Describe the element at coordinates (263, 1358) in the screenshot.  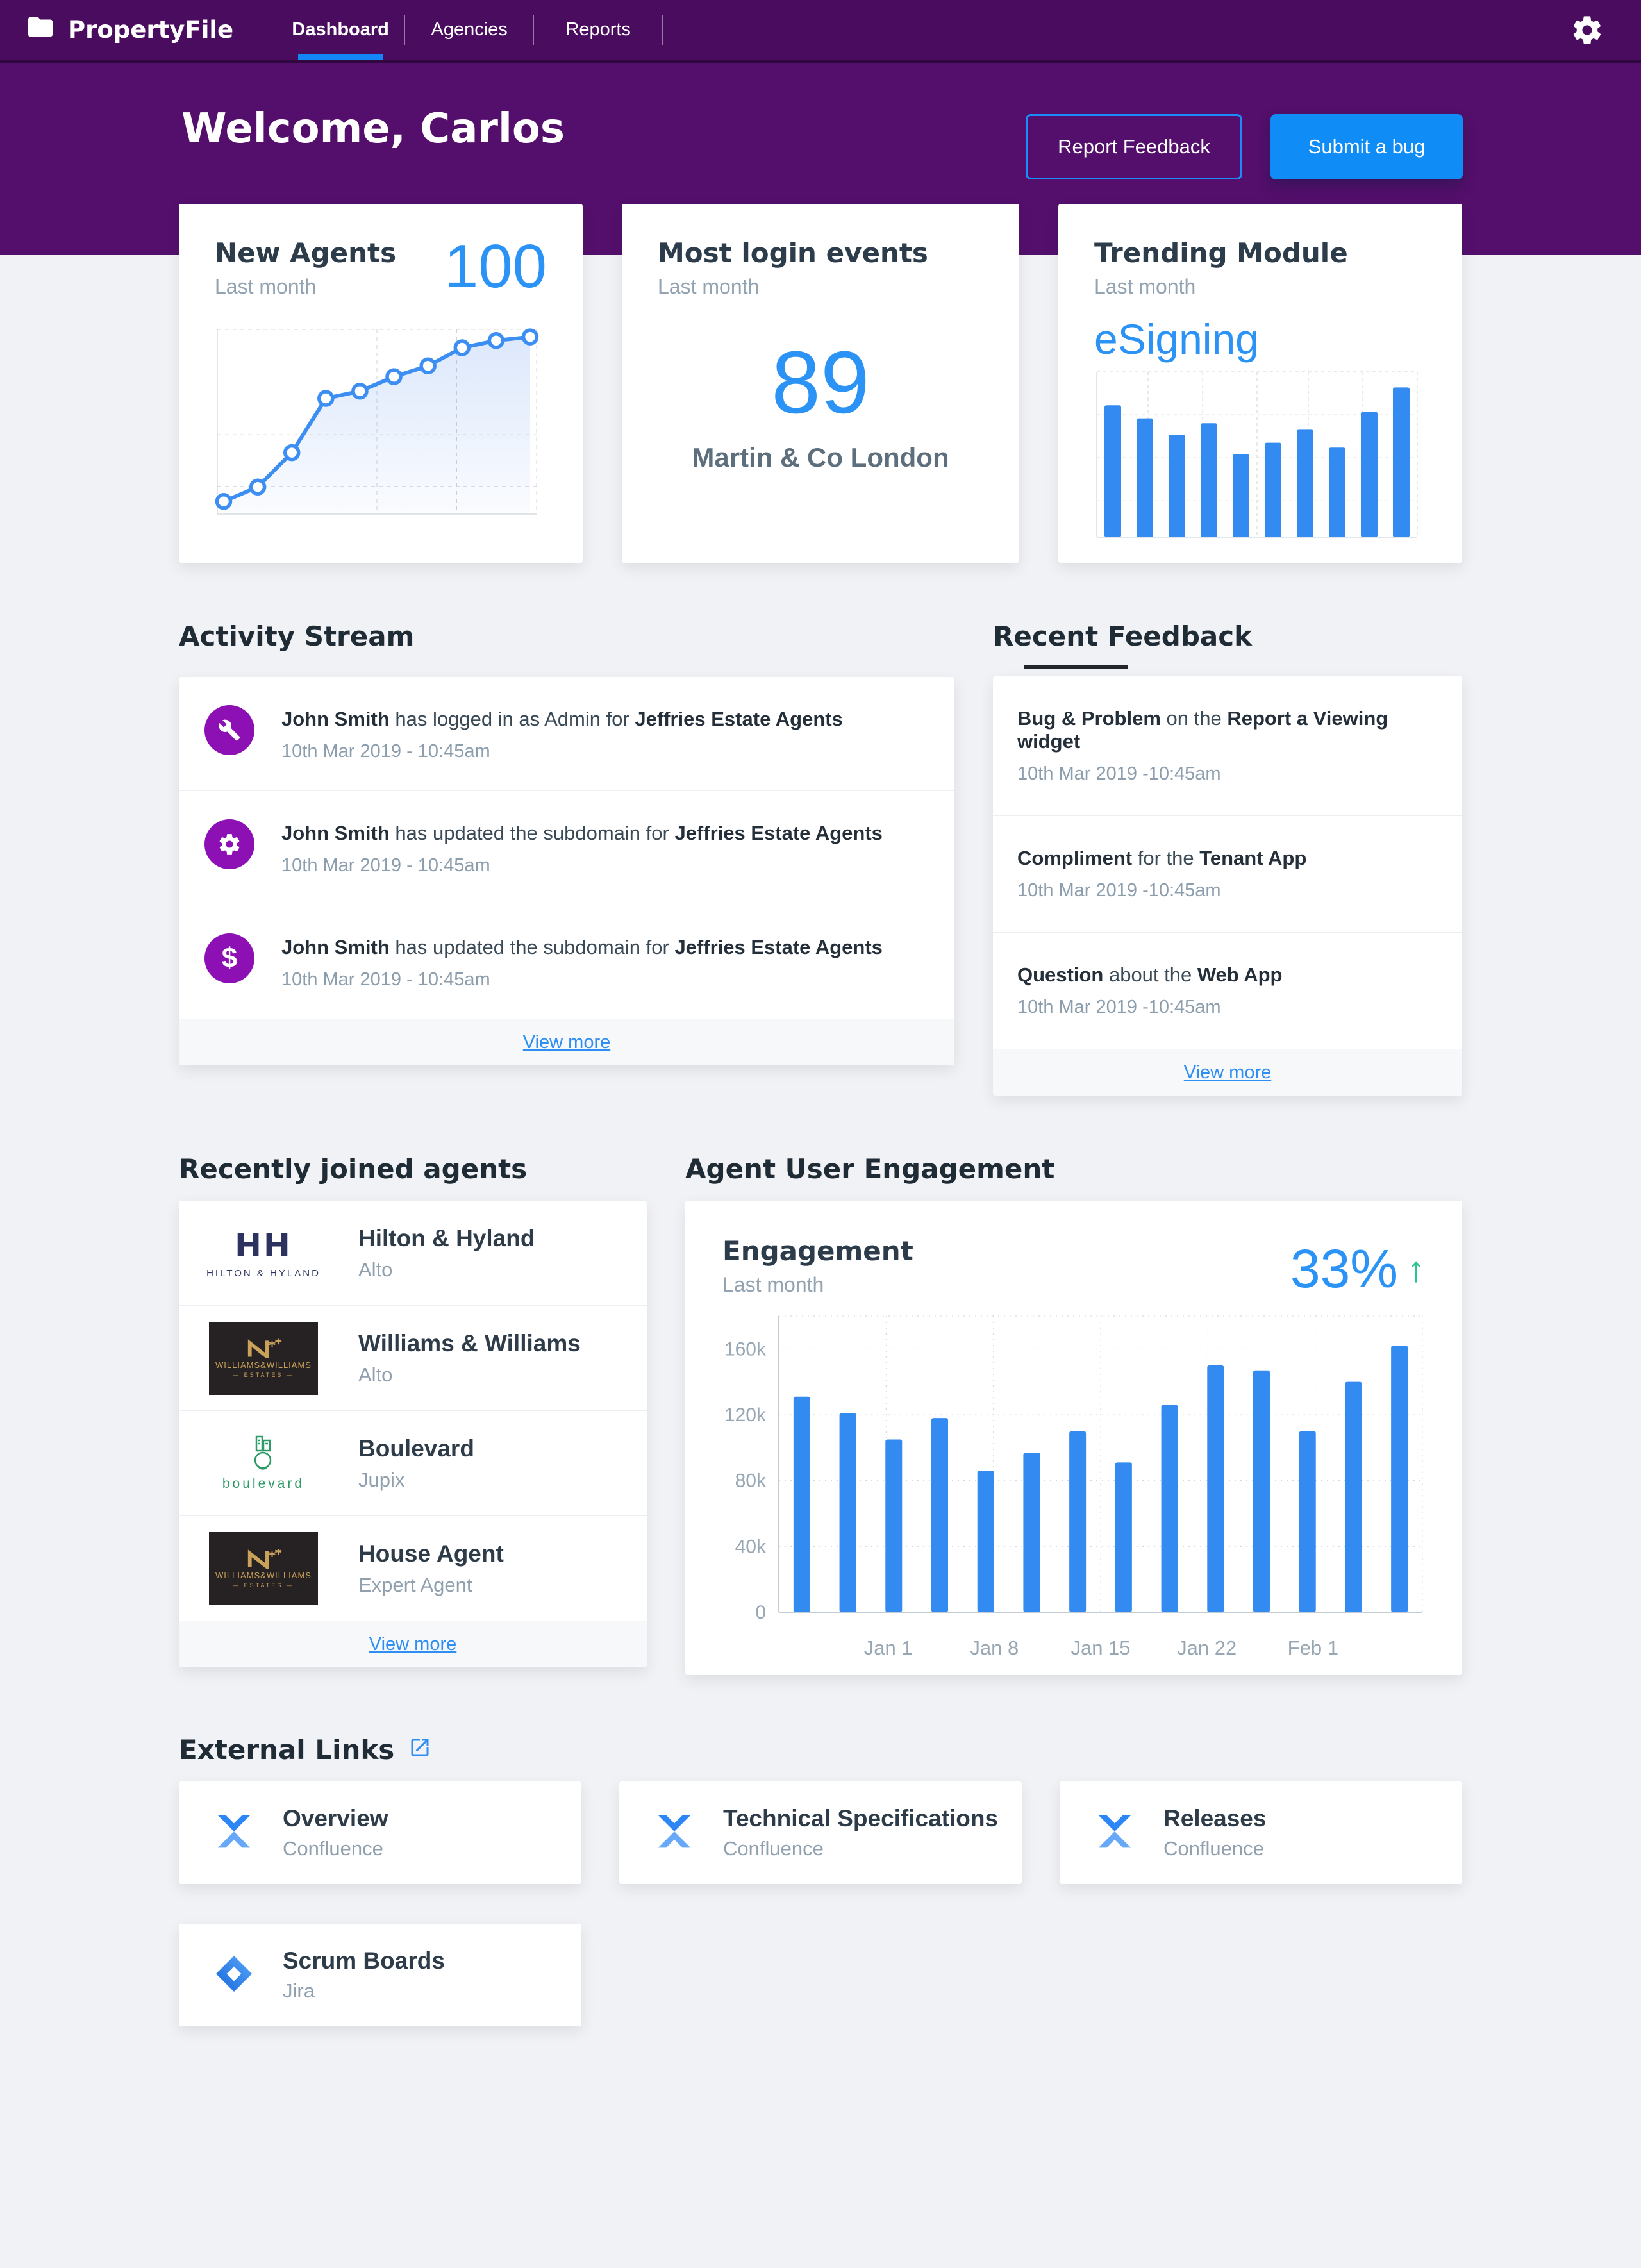
I see `williams-williams-logo: WILLIAMS&WILLIAMS — ESTATES —` at that location.